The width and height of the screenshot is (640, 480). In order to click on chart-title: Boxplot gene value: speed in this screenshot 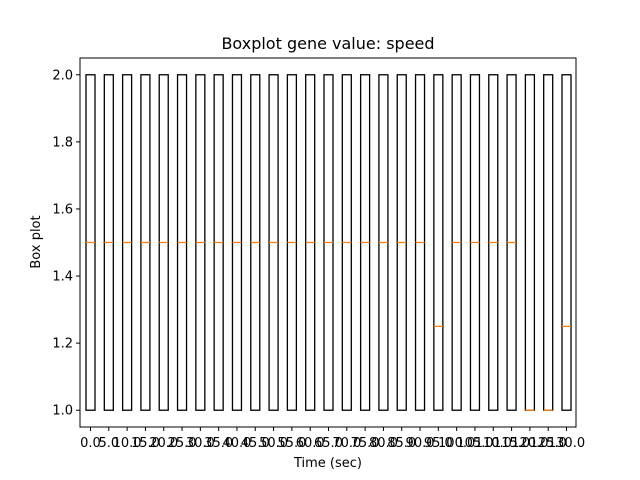, I will do `click(327, 43)`.